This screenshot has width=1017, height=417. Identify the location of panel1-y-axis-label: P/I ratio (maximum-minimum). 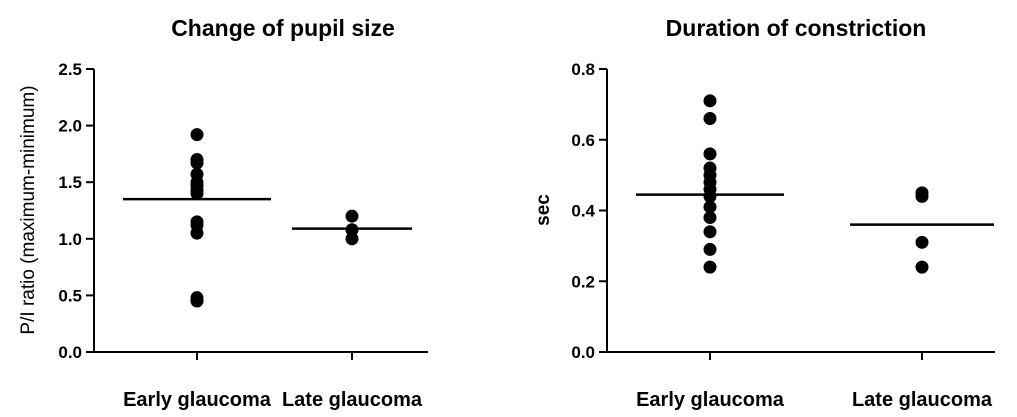
(28, 209).